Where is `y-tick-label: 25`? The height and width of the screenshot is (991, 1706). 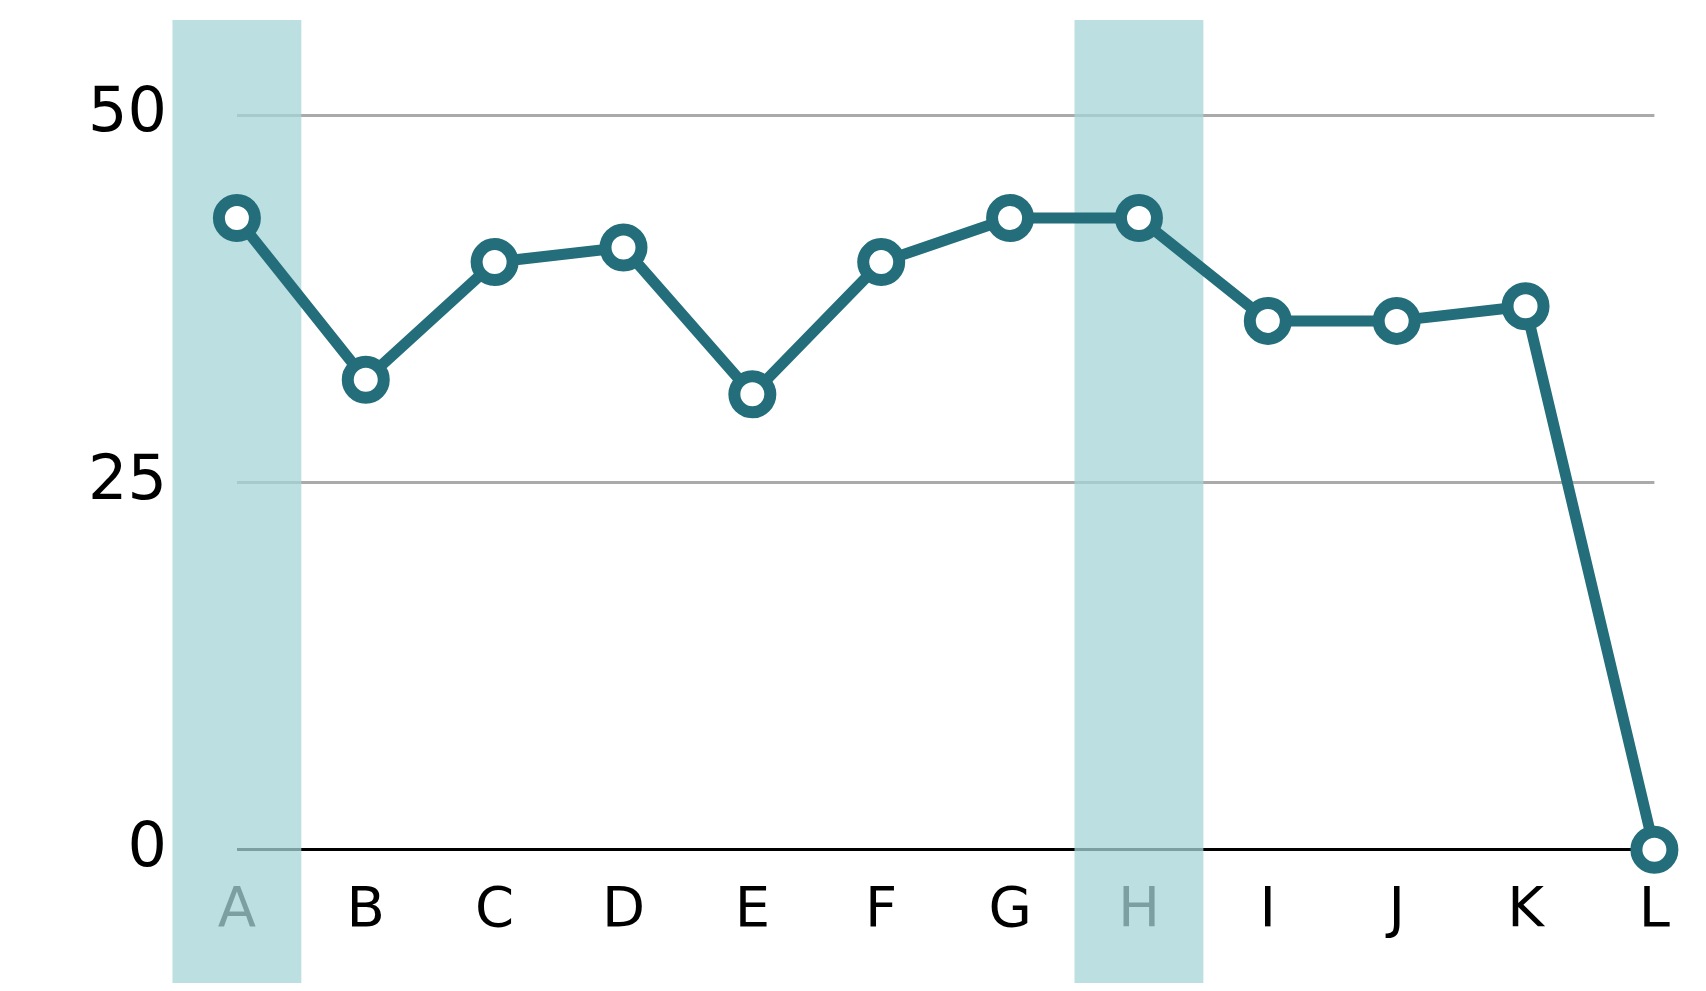
y-tick-label: 25 is located at coordinates (127, 477).